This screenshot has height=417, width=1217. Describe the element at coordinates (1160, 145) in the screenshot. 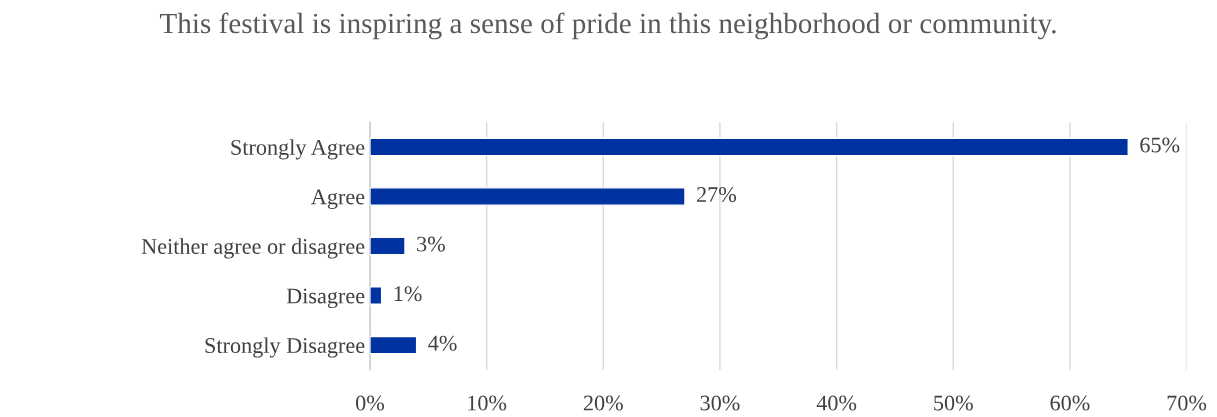

I see `data-label: 65%` at that location.